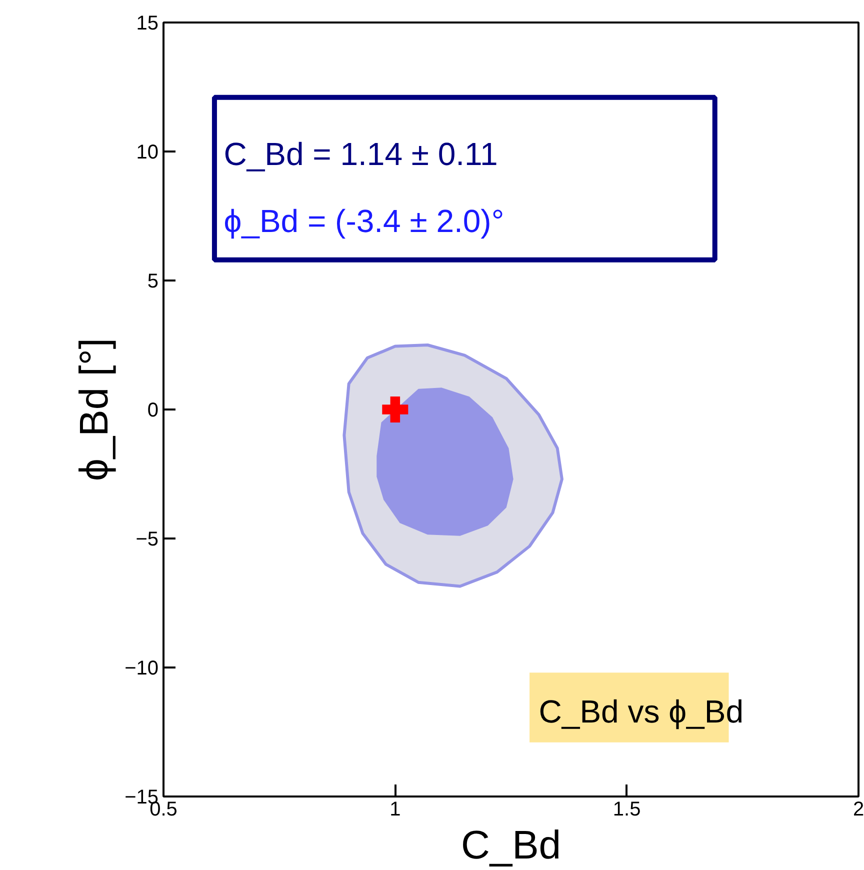 This screenshot has width=864, height=870. I want to click on y-tick-label: 5, so click(152, 281).